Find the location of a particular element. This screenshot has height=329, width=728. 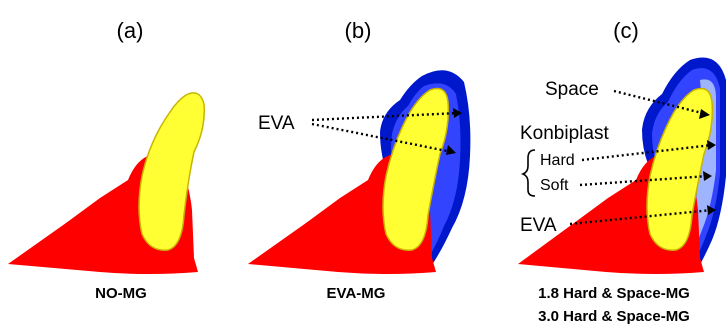

panel-a-caption: NO-MG is located at coordinates (121, 293).